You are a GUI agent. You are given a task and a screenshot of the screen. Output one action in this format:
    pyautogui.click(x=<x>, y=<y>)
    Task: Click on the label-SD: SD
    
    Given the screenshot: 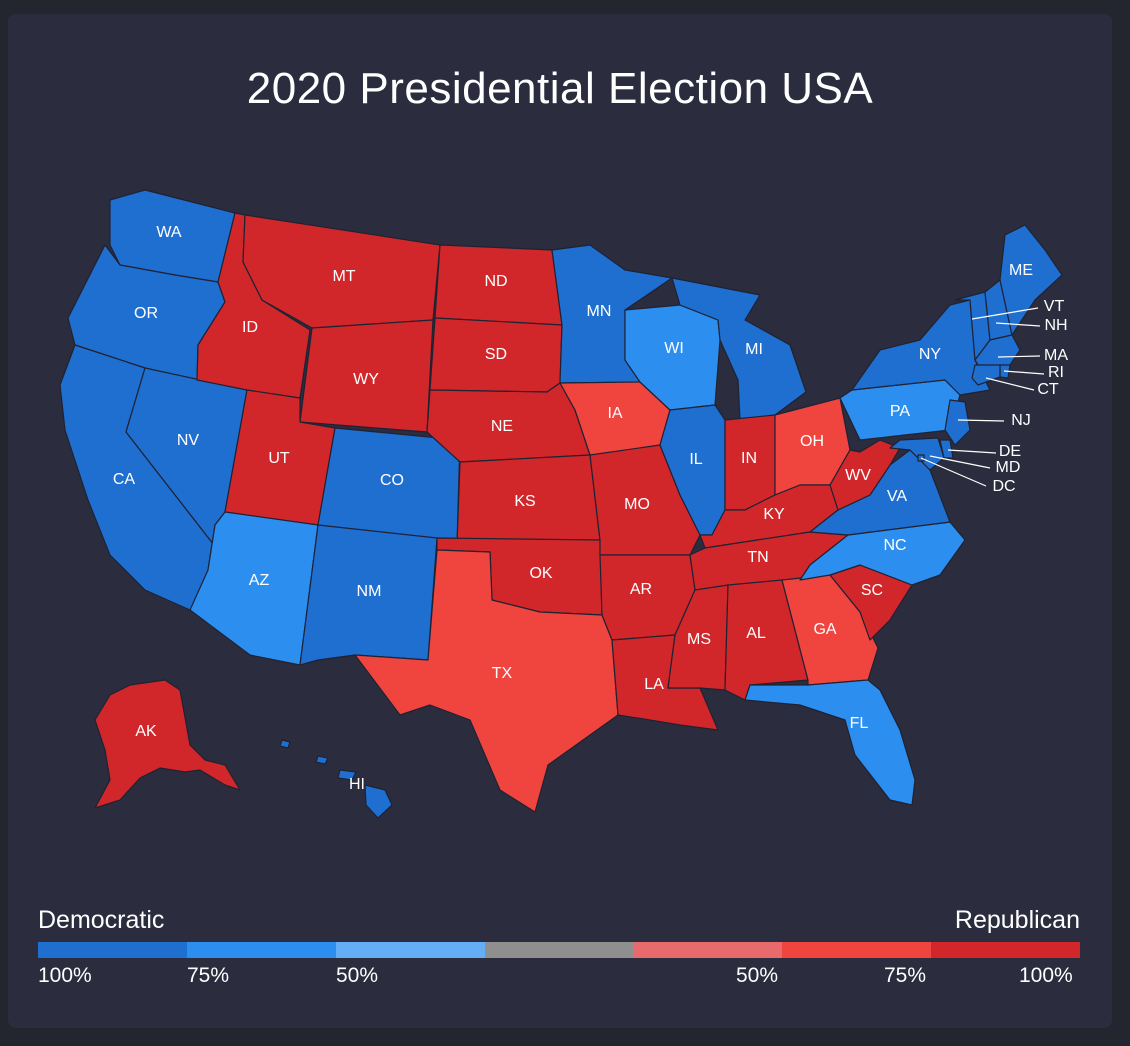 What is the action you would take?
    pyautogui.click(x=496, y=354)
    